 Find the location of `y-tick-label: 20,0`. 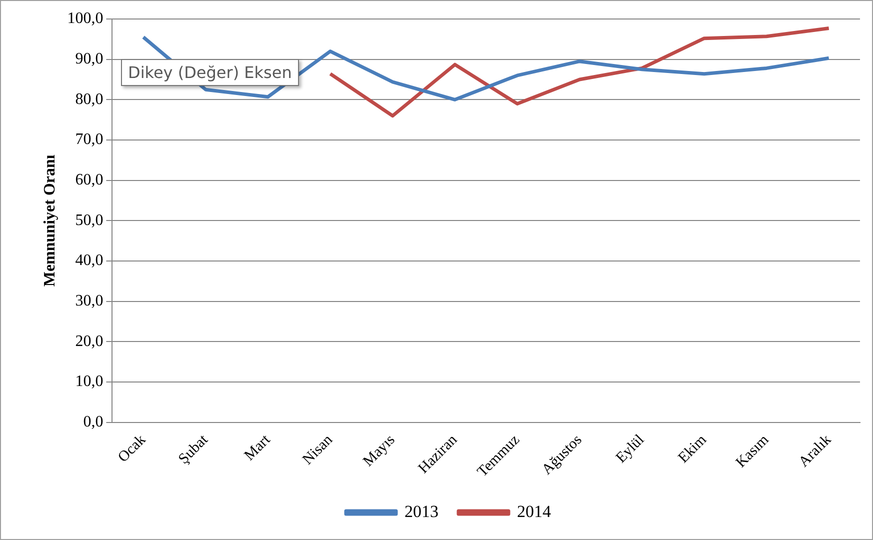

y-tick-label: 20,0 is located at coordinates (89, 341).